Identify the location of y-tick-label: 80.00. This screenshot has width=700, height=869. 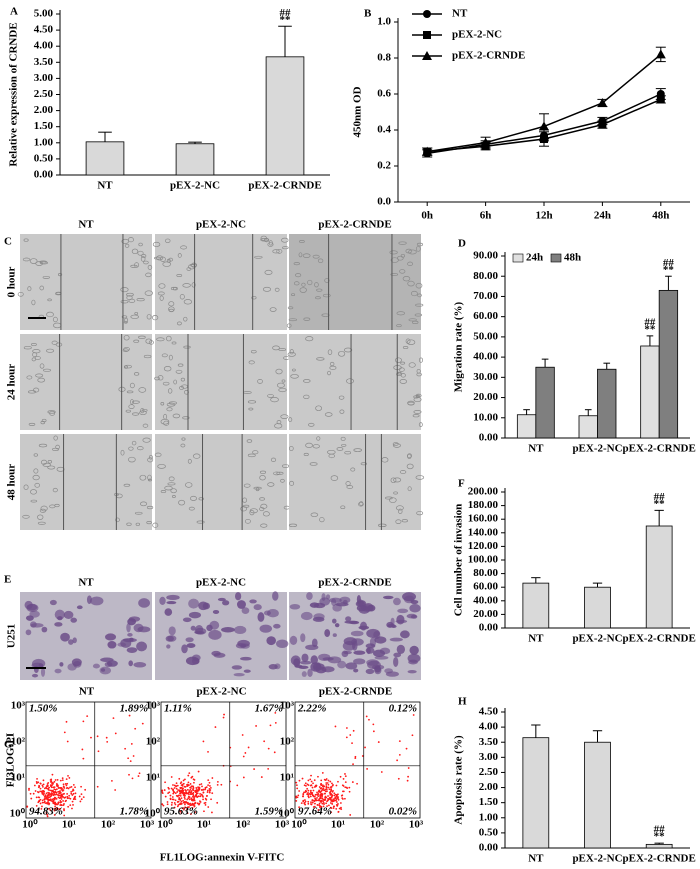
(485, 573).